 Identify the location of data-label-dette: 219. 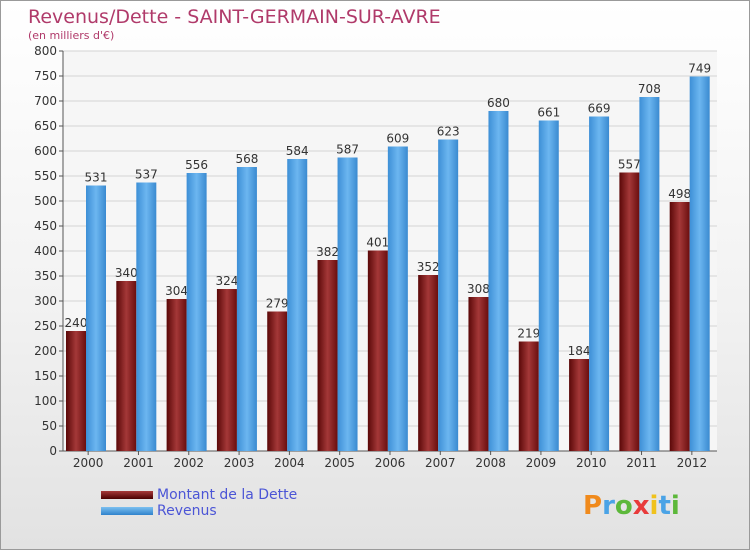
(528, 334).